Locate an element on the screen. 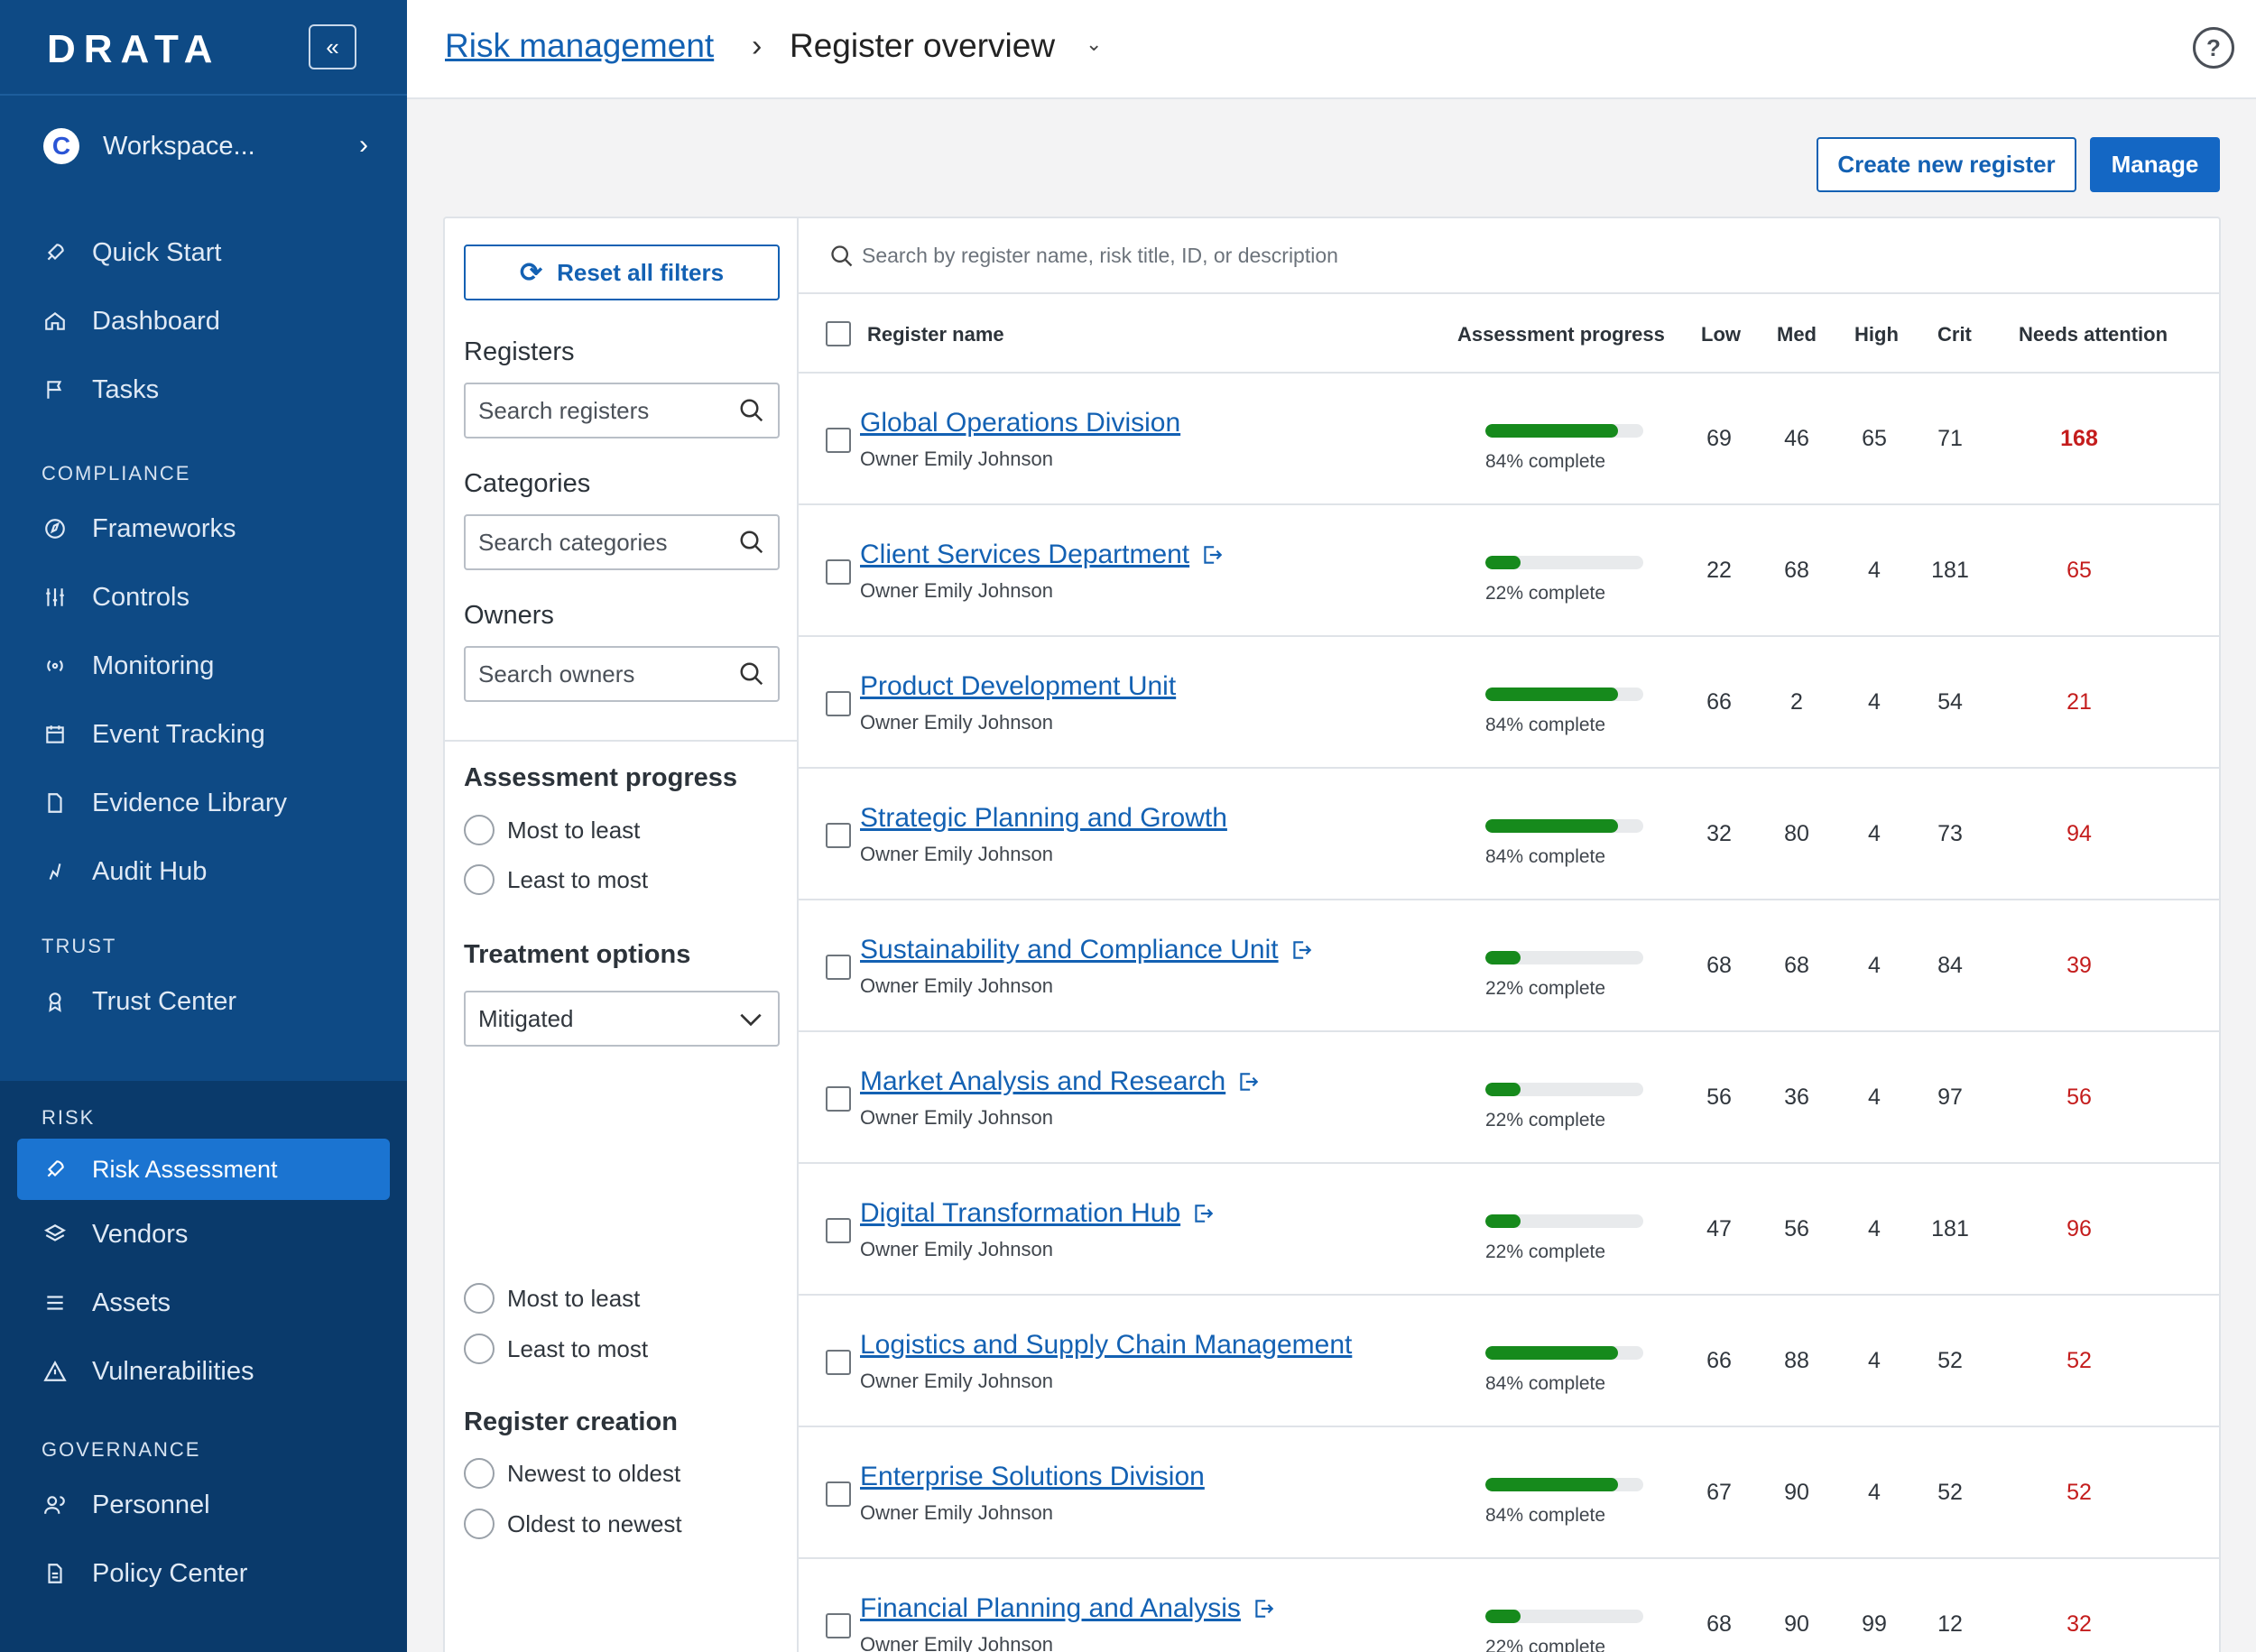  reset-filters-button: ⟳ Reset all filters is located at coordinates (622, 272).